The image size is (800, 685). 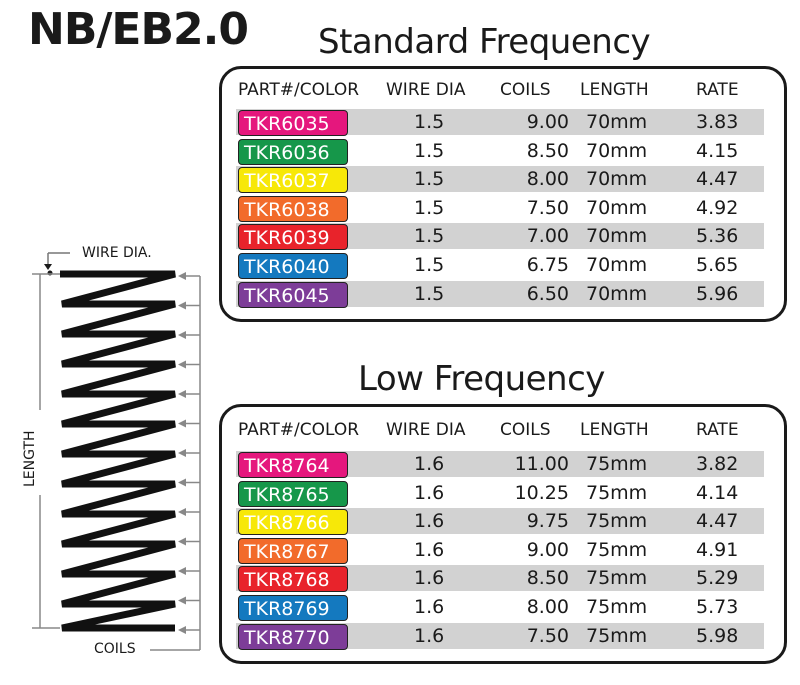 What do you see at coordinates (717, 492) in the screenshot?
I see `rate-value: 4.14` at bounding box center [717, 492].